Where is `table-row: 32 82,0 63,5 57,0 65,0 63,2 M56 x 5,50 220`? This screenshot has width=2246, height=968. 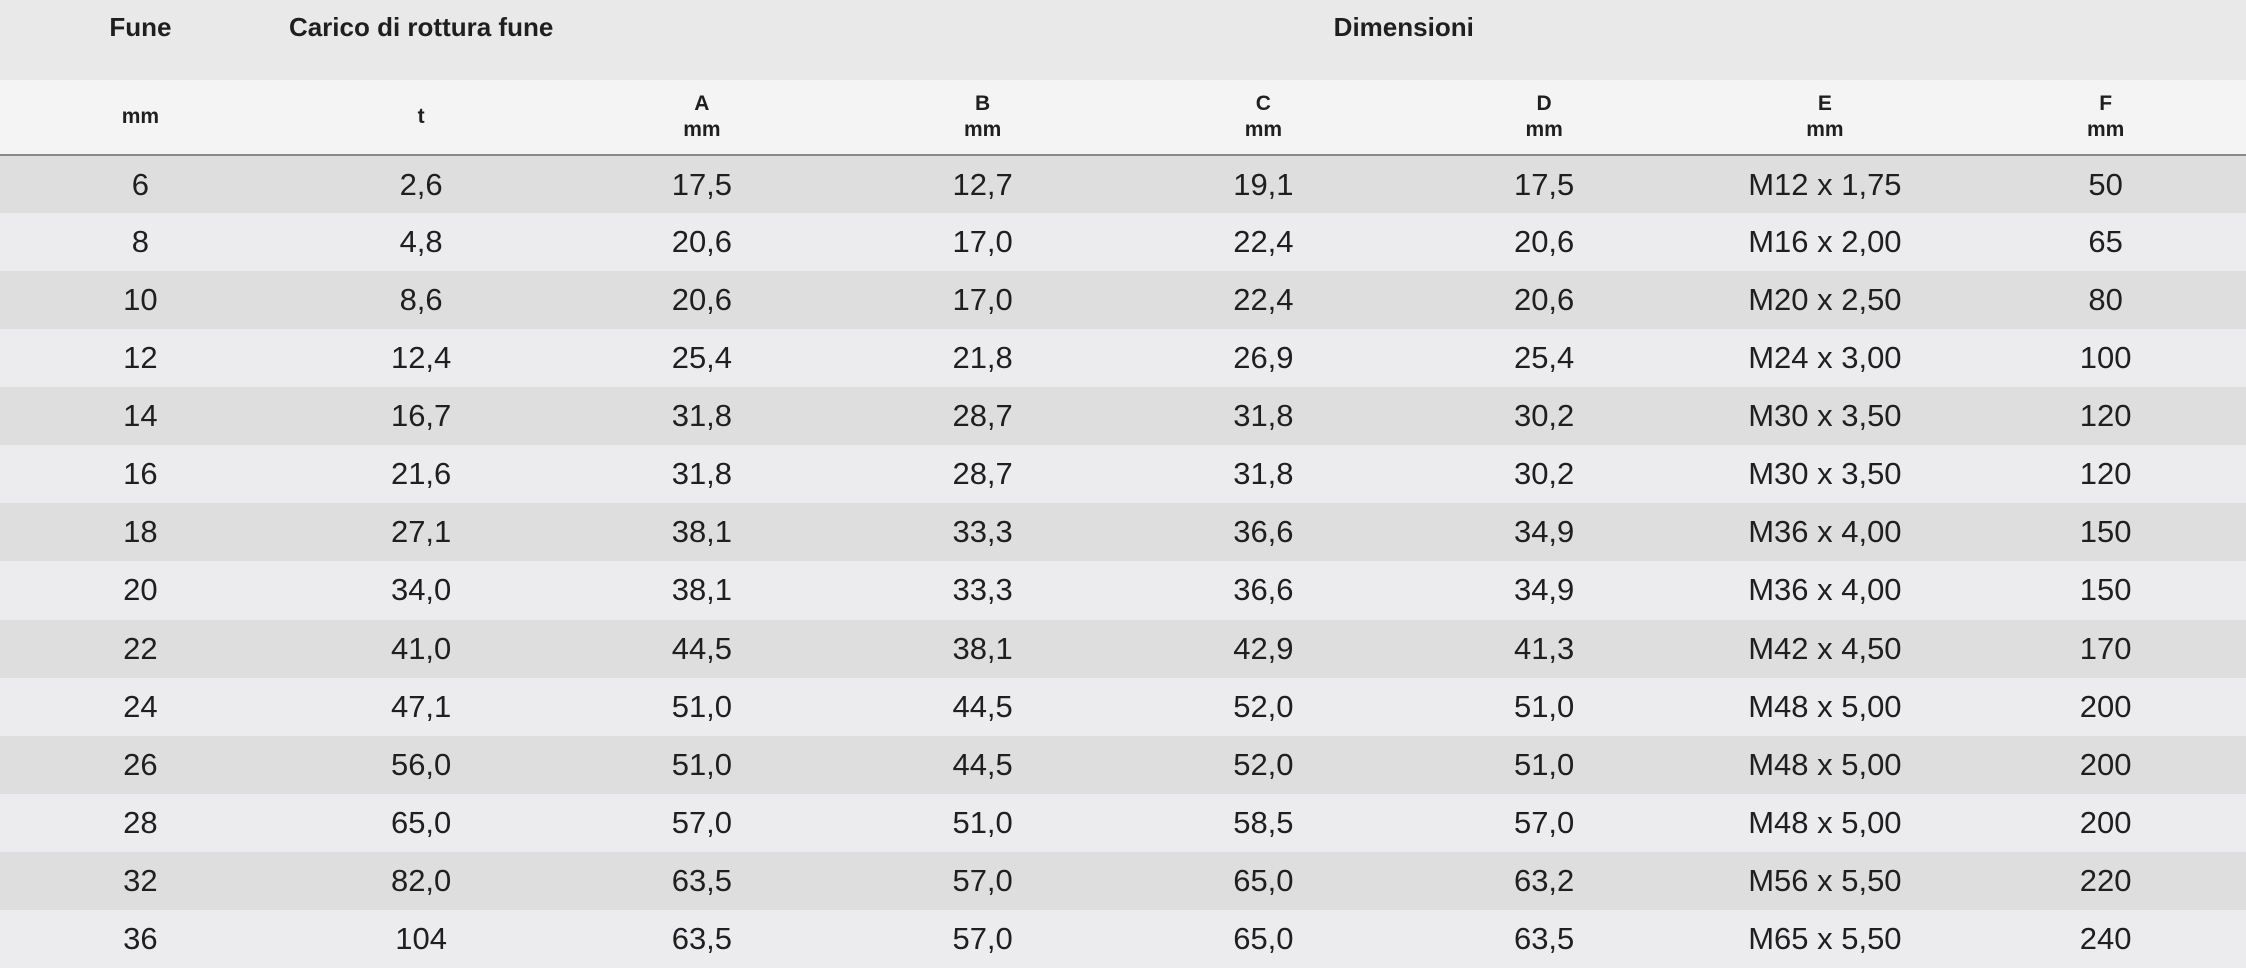
table-row: 32 82,0 63,5 57,0 65,0 63,2 M56 x 5,50 220 is located at coordinates (1123, 880).